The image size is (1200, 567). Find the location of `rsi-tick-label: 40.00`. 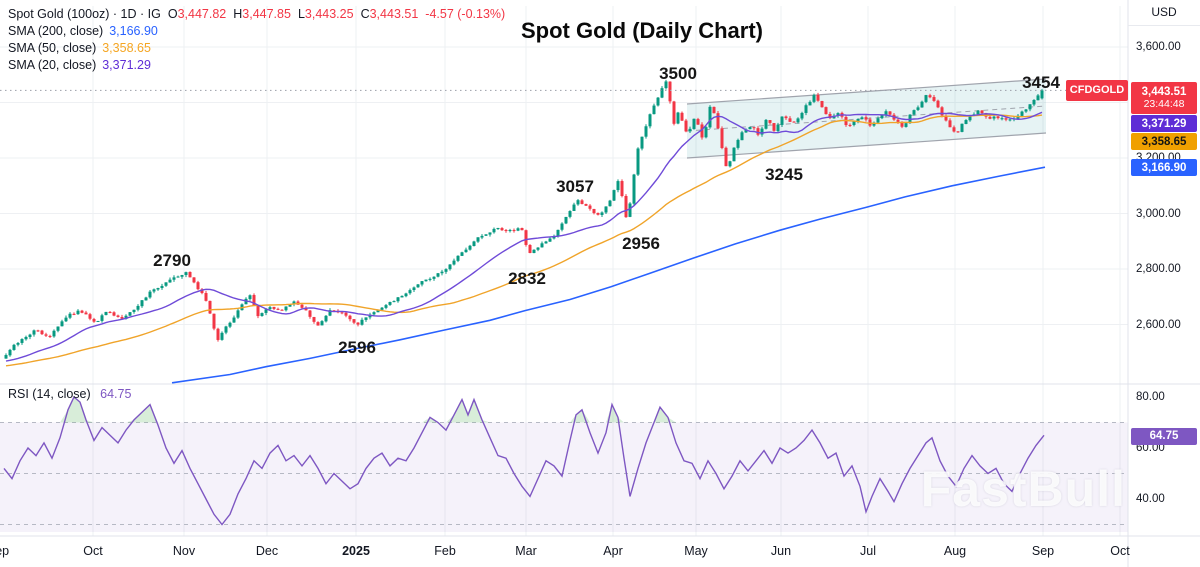

rsi-tick-label: 40.00 is located at coordinates (1150, 499).